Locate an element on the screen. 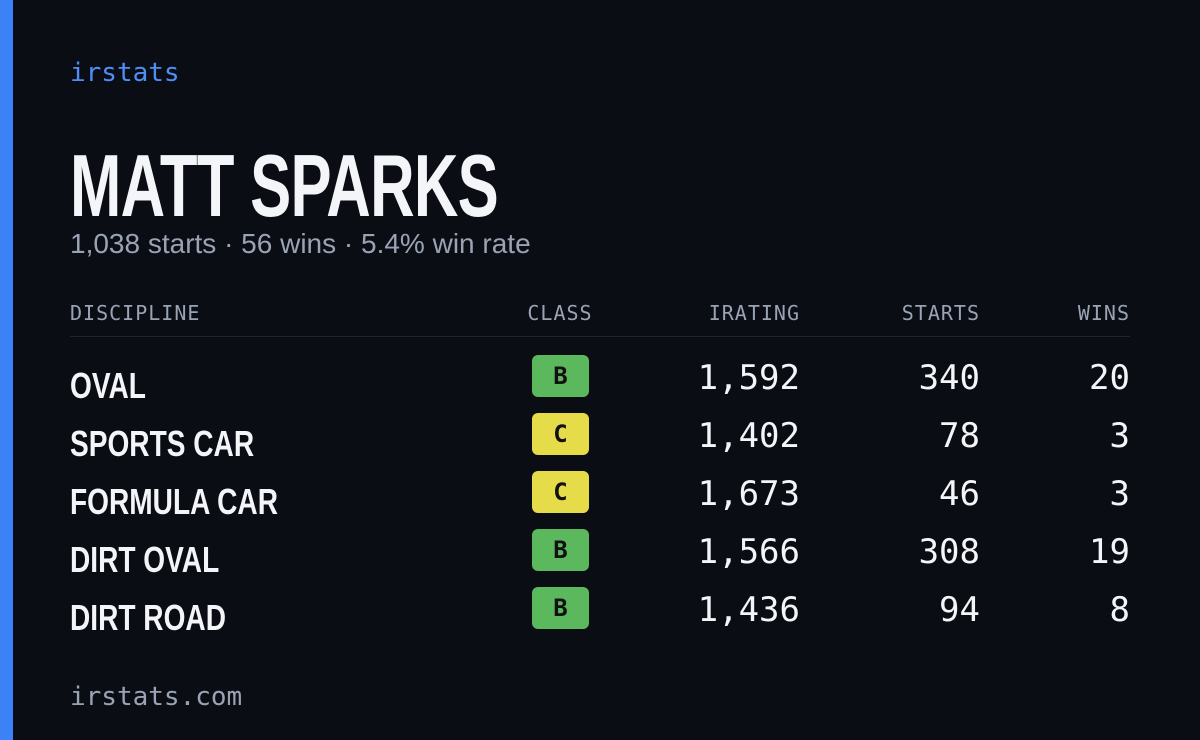 This screenshot has height=740, width=1200. stat-value: 1,402 is located at coordinates (748, 436).